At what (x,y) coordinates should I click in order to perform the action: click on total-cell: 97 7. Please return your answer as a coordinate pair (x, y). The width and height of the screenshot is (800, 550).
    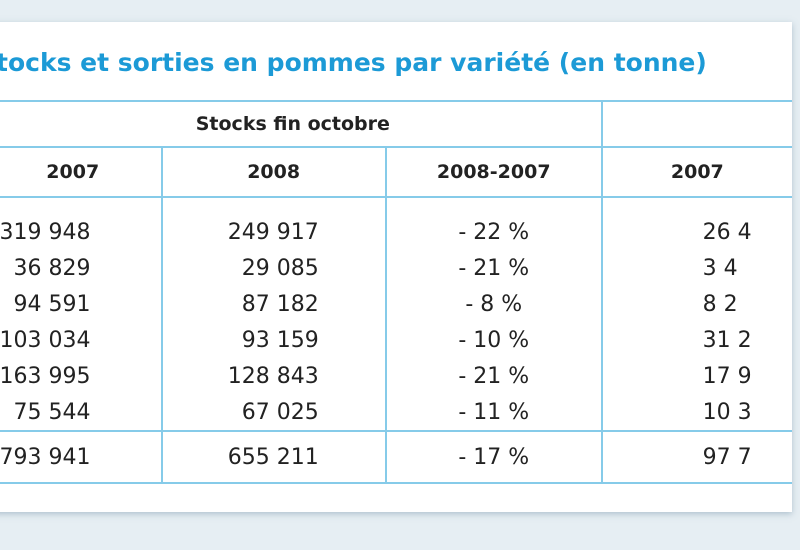
    Looking at the image, I should click on (696, 457).